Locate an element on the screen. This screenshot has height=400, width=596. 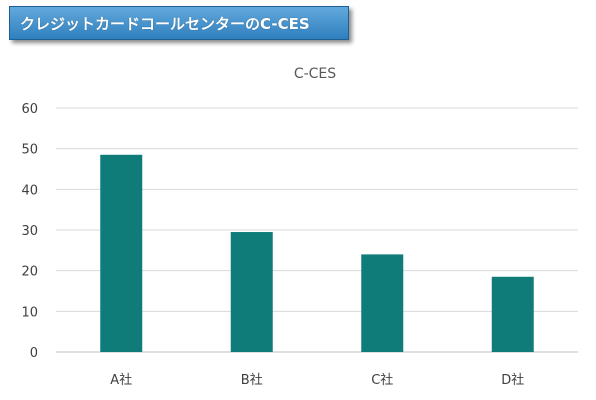
y-tick-label: 60 is located at coordinates (29, 109).